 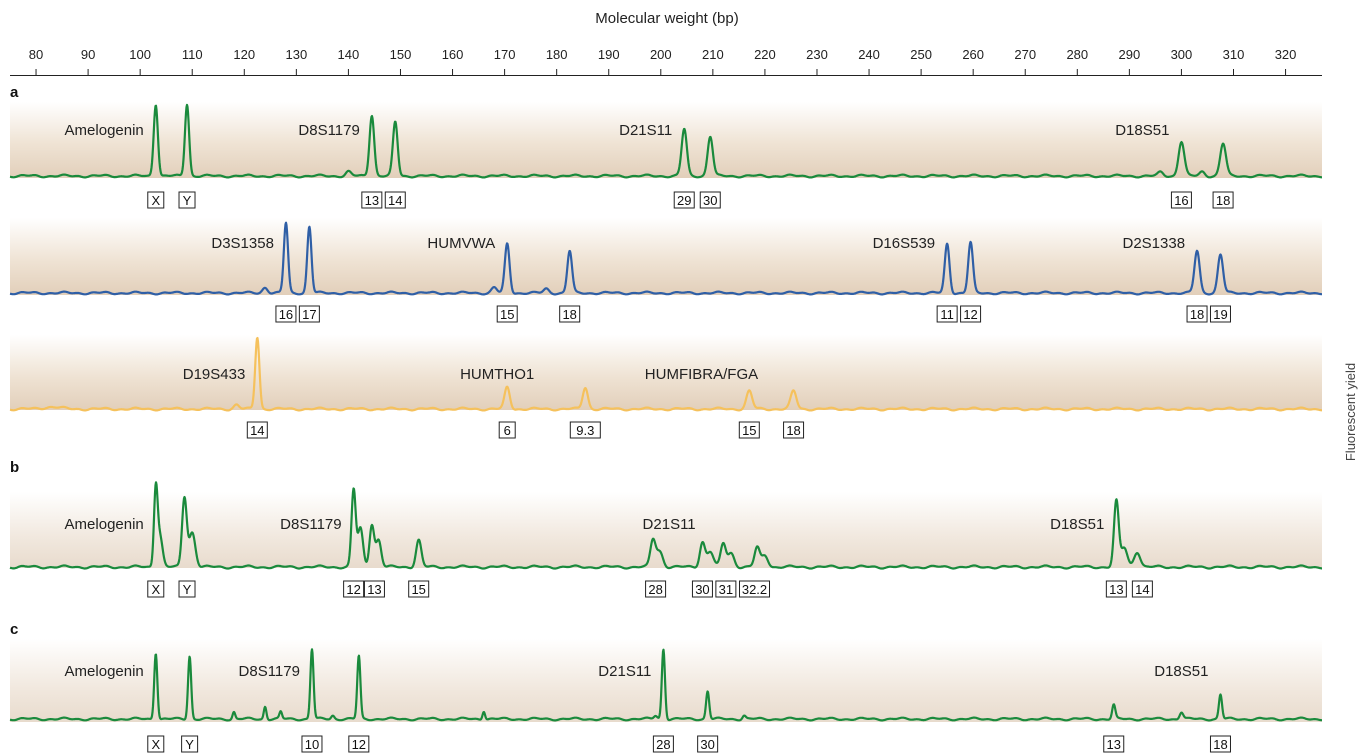 I want to click on x-tick-label: 200, so click(x=661, y=54).